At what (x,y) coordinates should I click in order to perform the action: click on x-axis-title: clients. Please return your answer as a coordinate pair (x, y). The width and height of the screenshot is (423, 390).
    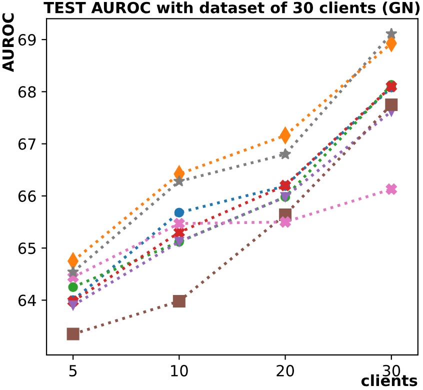
    Looking at the image, I should click on (389, 380).